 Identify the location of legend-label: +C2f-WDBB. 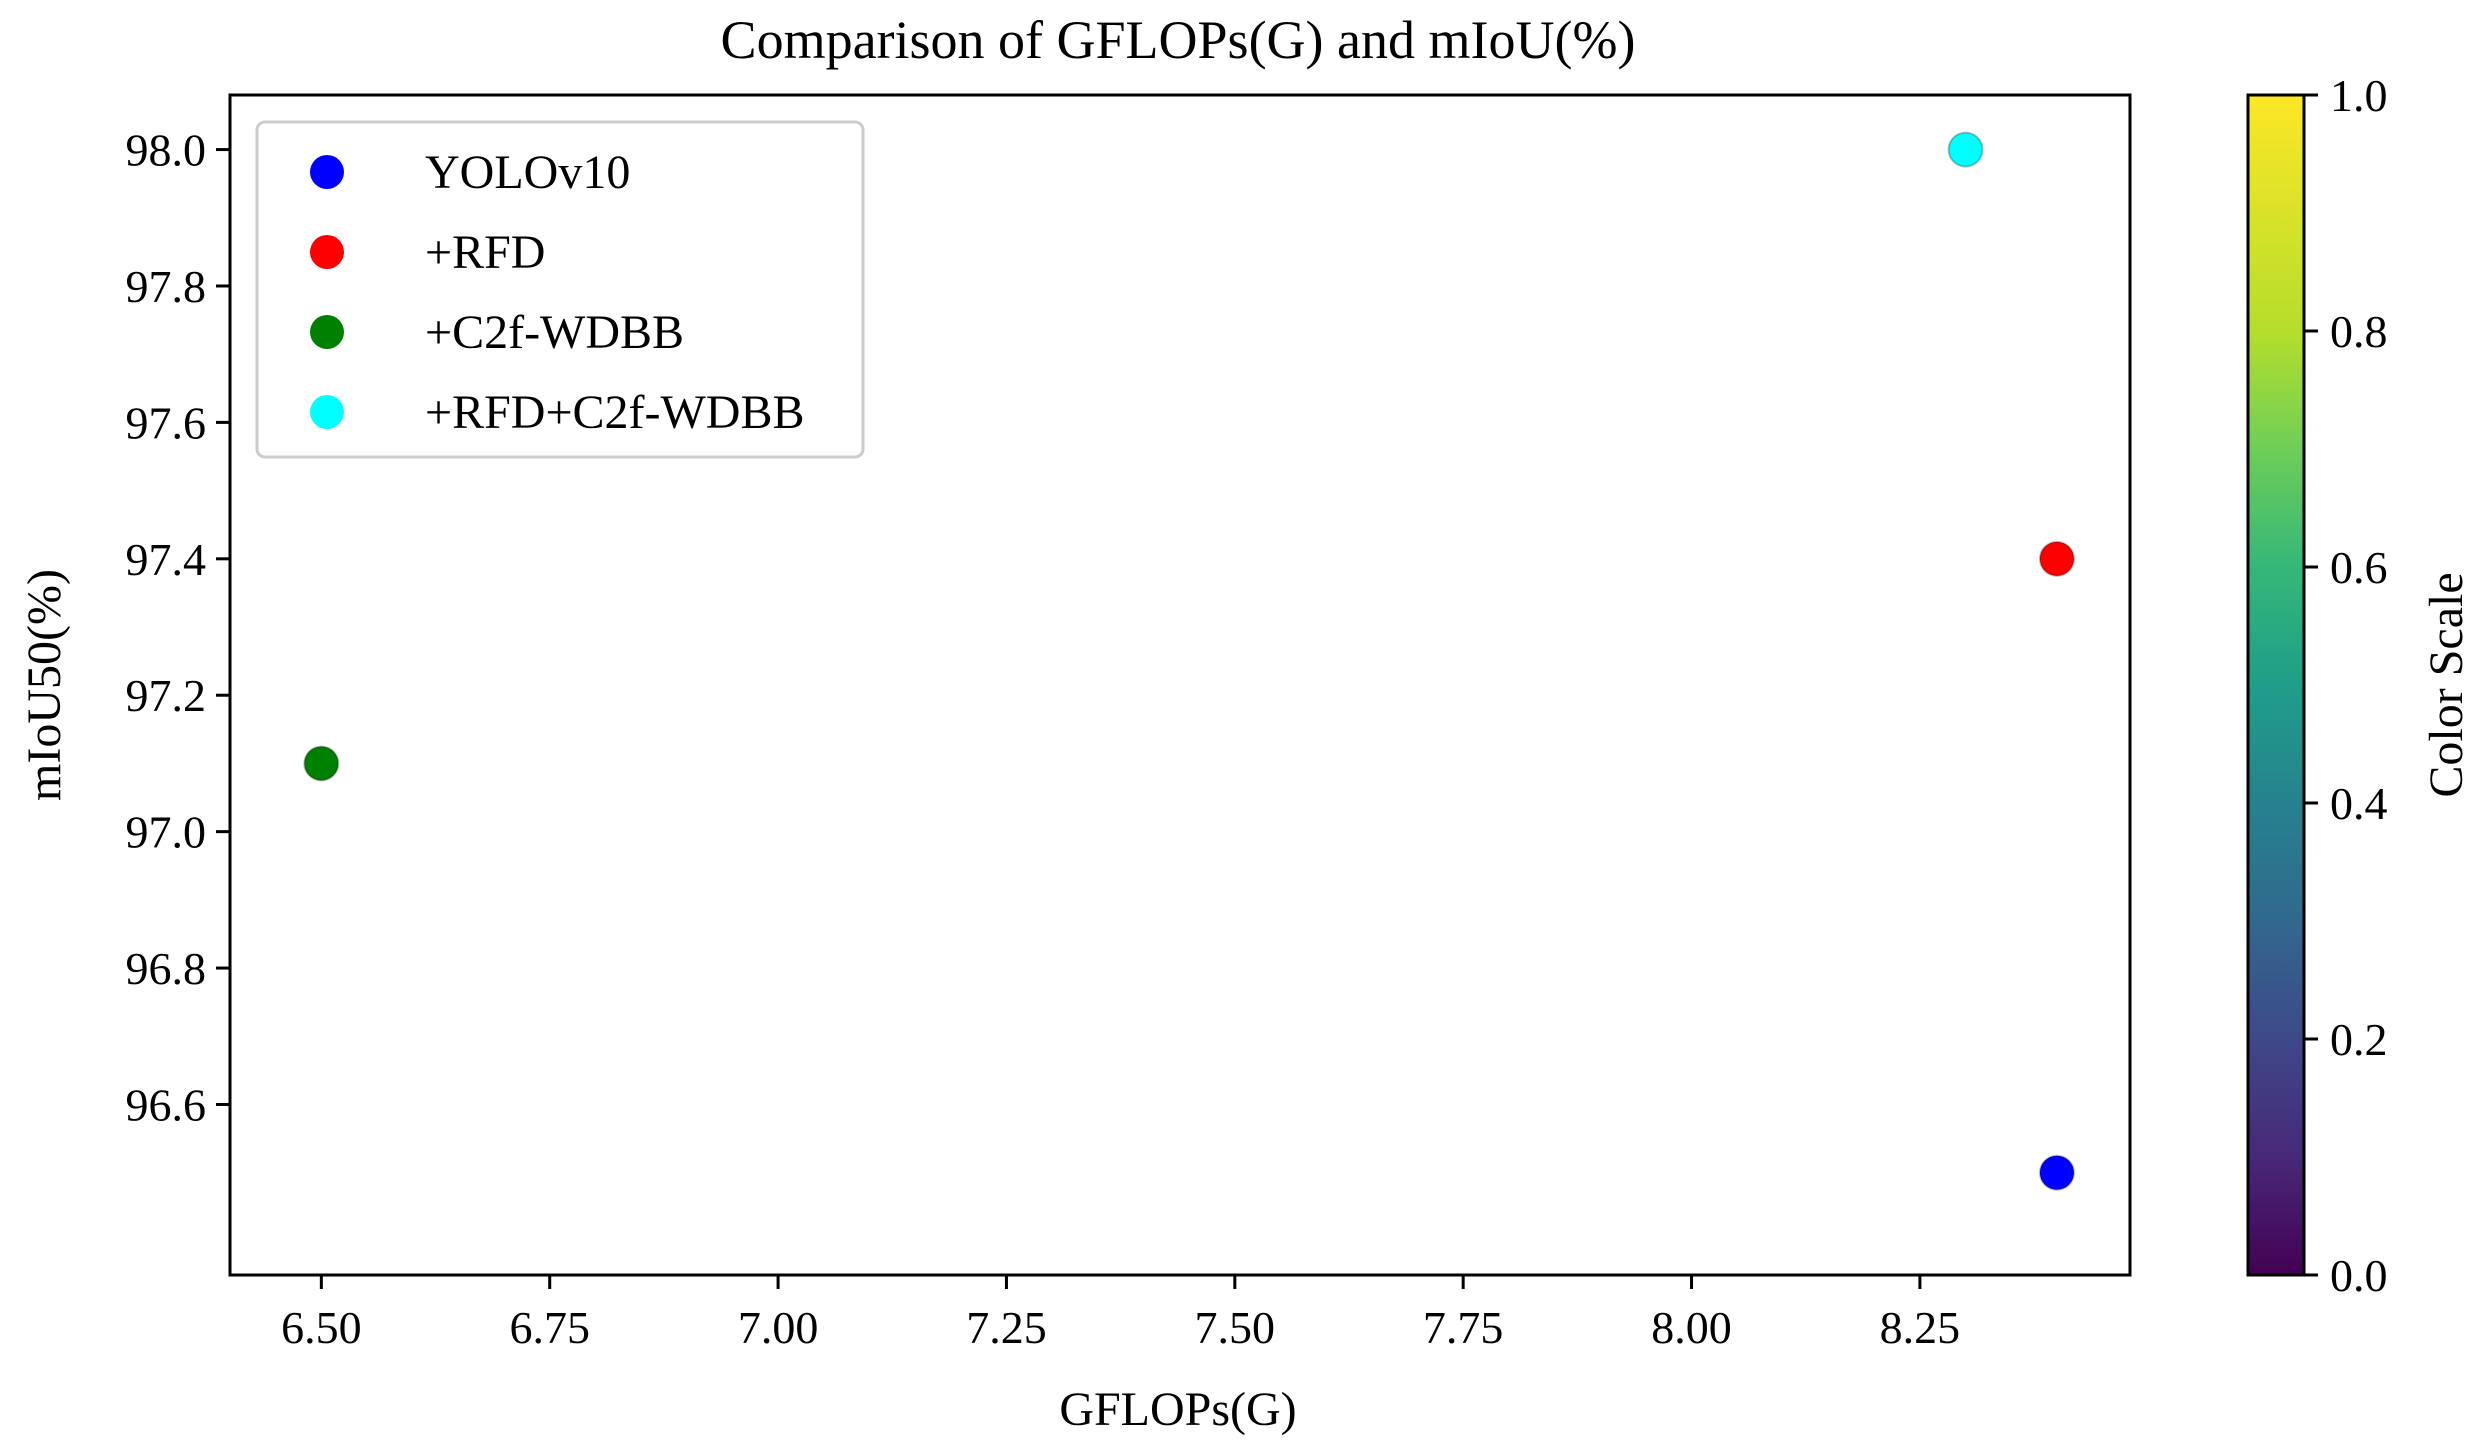
(554, 332).